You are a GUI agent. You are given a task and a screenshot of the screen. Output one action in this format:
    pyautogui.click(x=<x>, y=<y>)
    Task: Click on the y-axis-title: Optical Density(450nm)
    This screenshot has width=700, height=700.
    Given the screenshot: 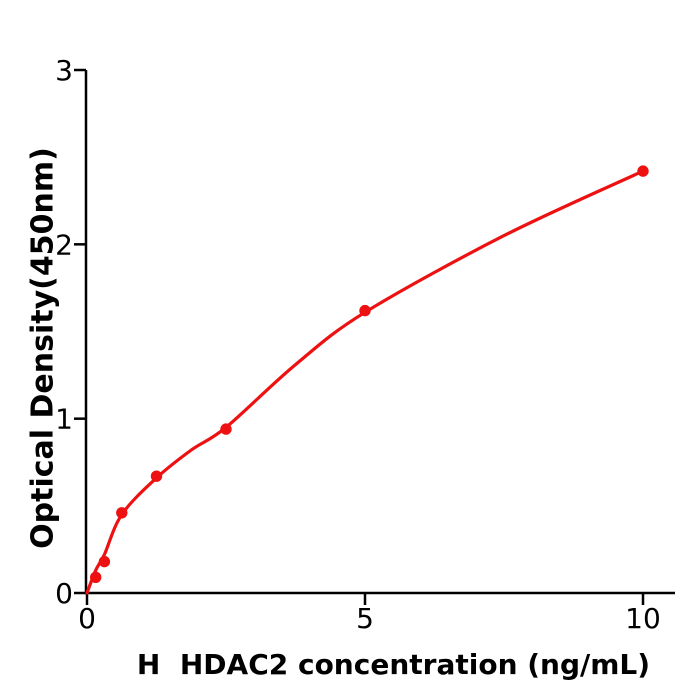 What is the action you would take?
    pyautogui.click(x=43, y=348)
    